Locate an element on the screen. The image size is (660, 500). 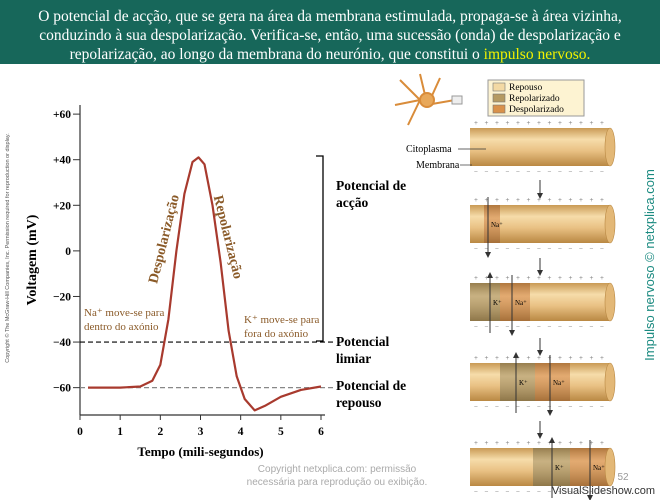
legend-swatch is located at coordinates (499, 109).